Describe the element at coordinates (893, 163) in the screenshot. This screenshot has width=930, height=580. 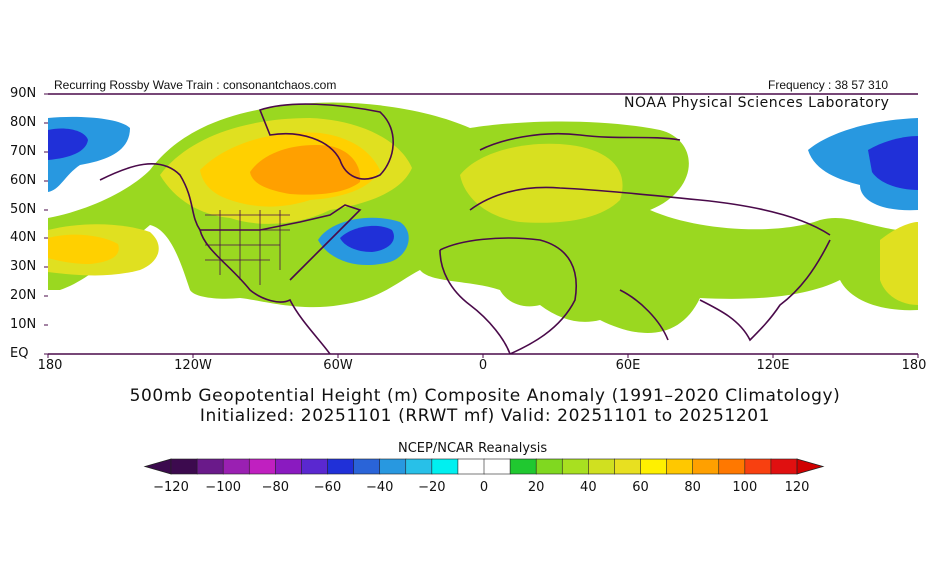
I see `nepac-negative-core` at that location.